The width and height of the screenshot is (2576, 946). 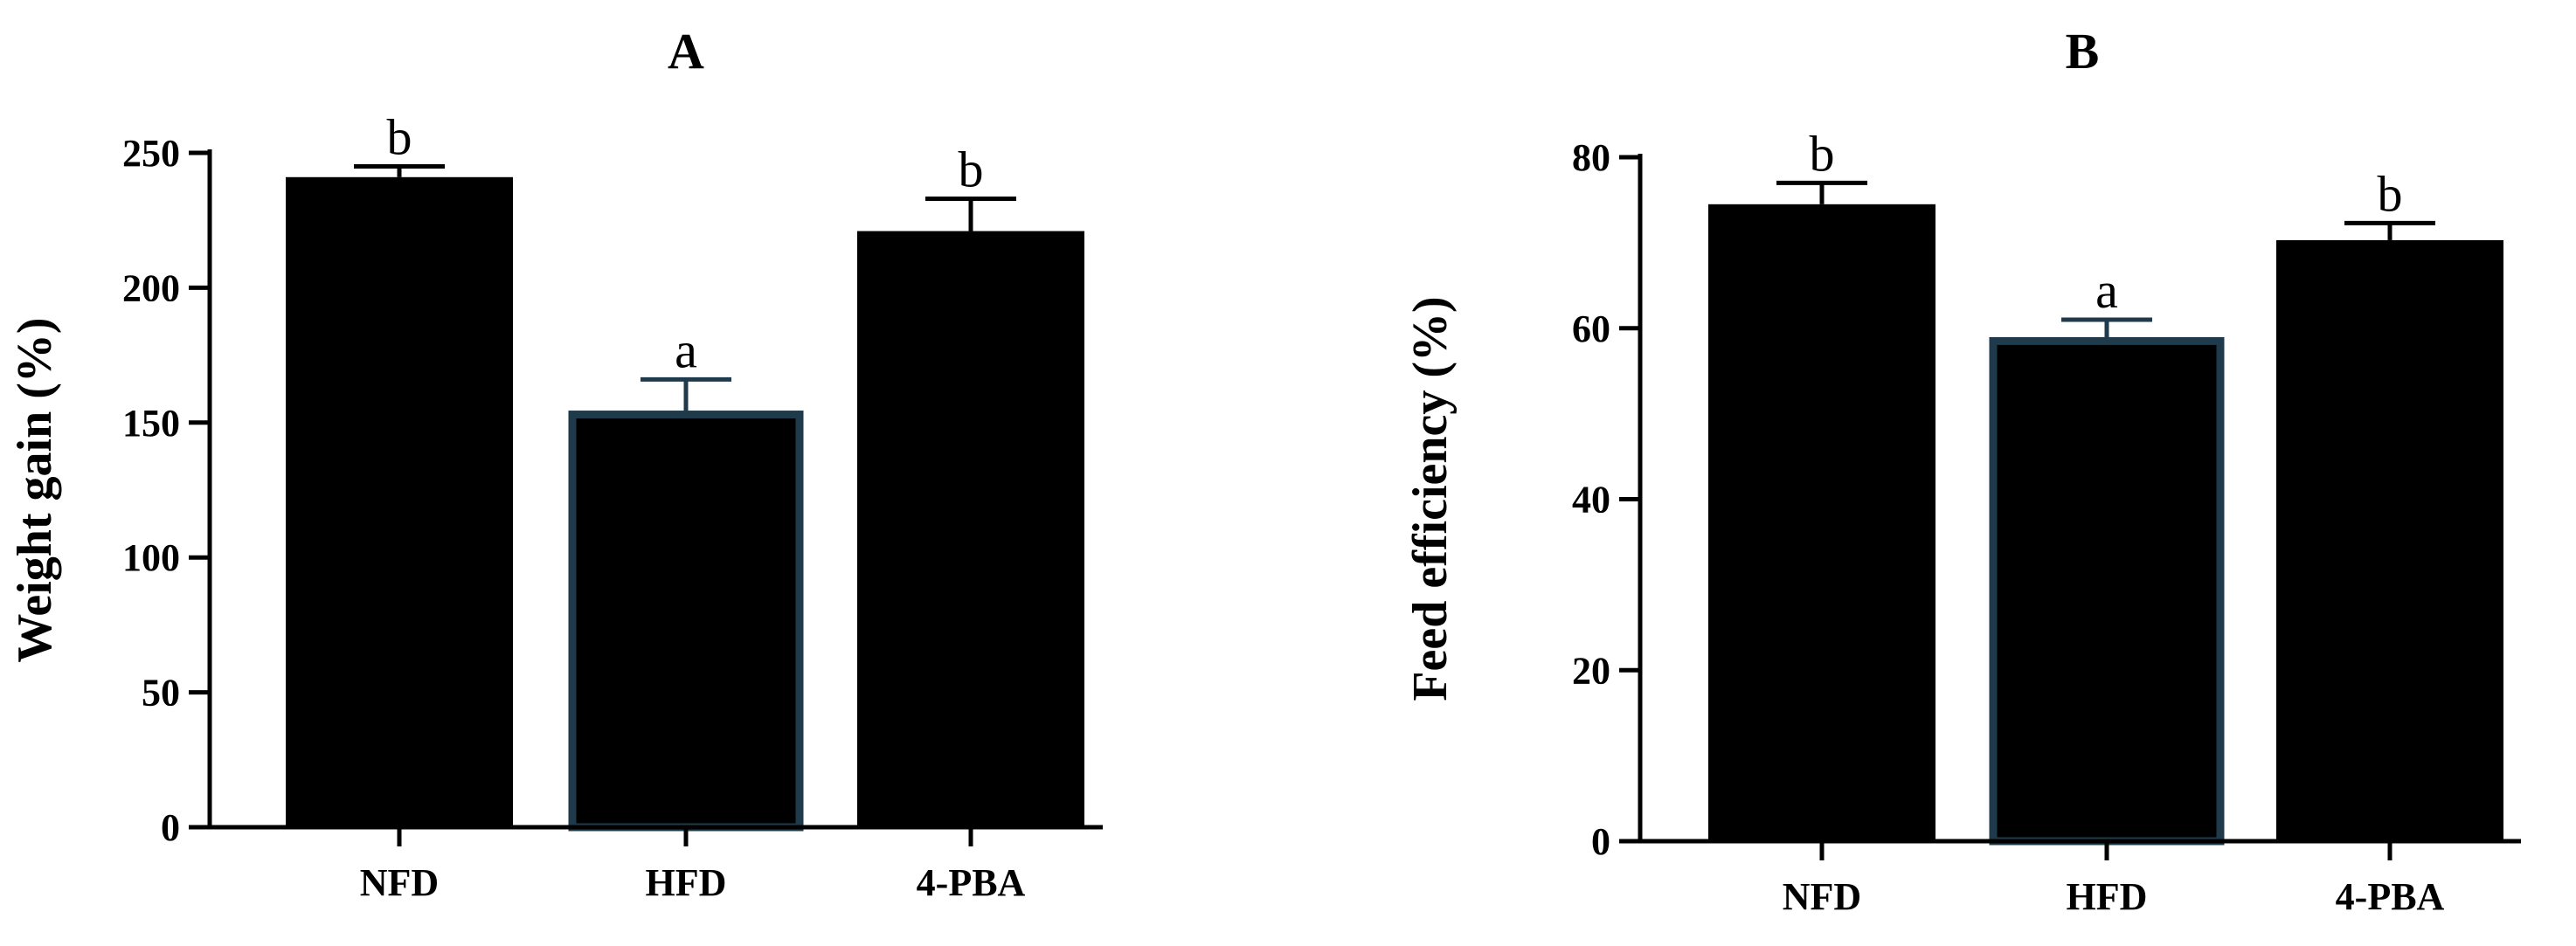 I want to click on y-tick-label-a: 250, so click(x=151, y=153).